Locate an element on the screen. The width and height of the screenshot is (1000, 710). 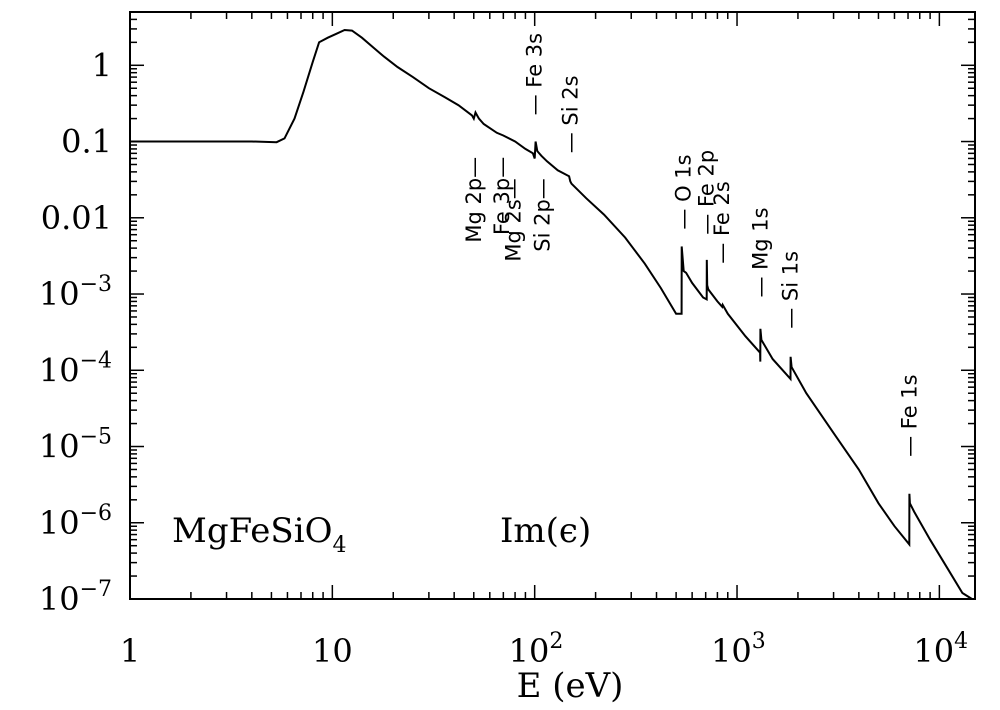
y-tick-label: 10⁻⁷ is located at coordinates (75, 597).